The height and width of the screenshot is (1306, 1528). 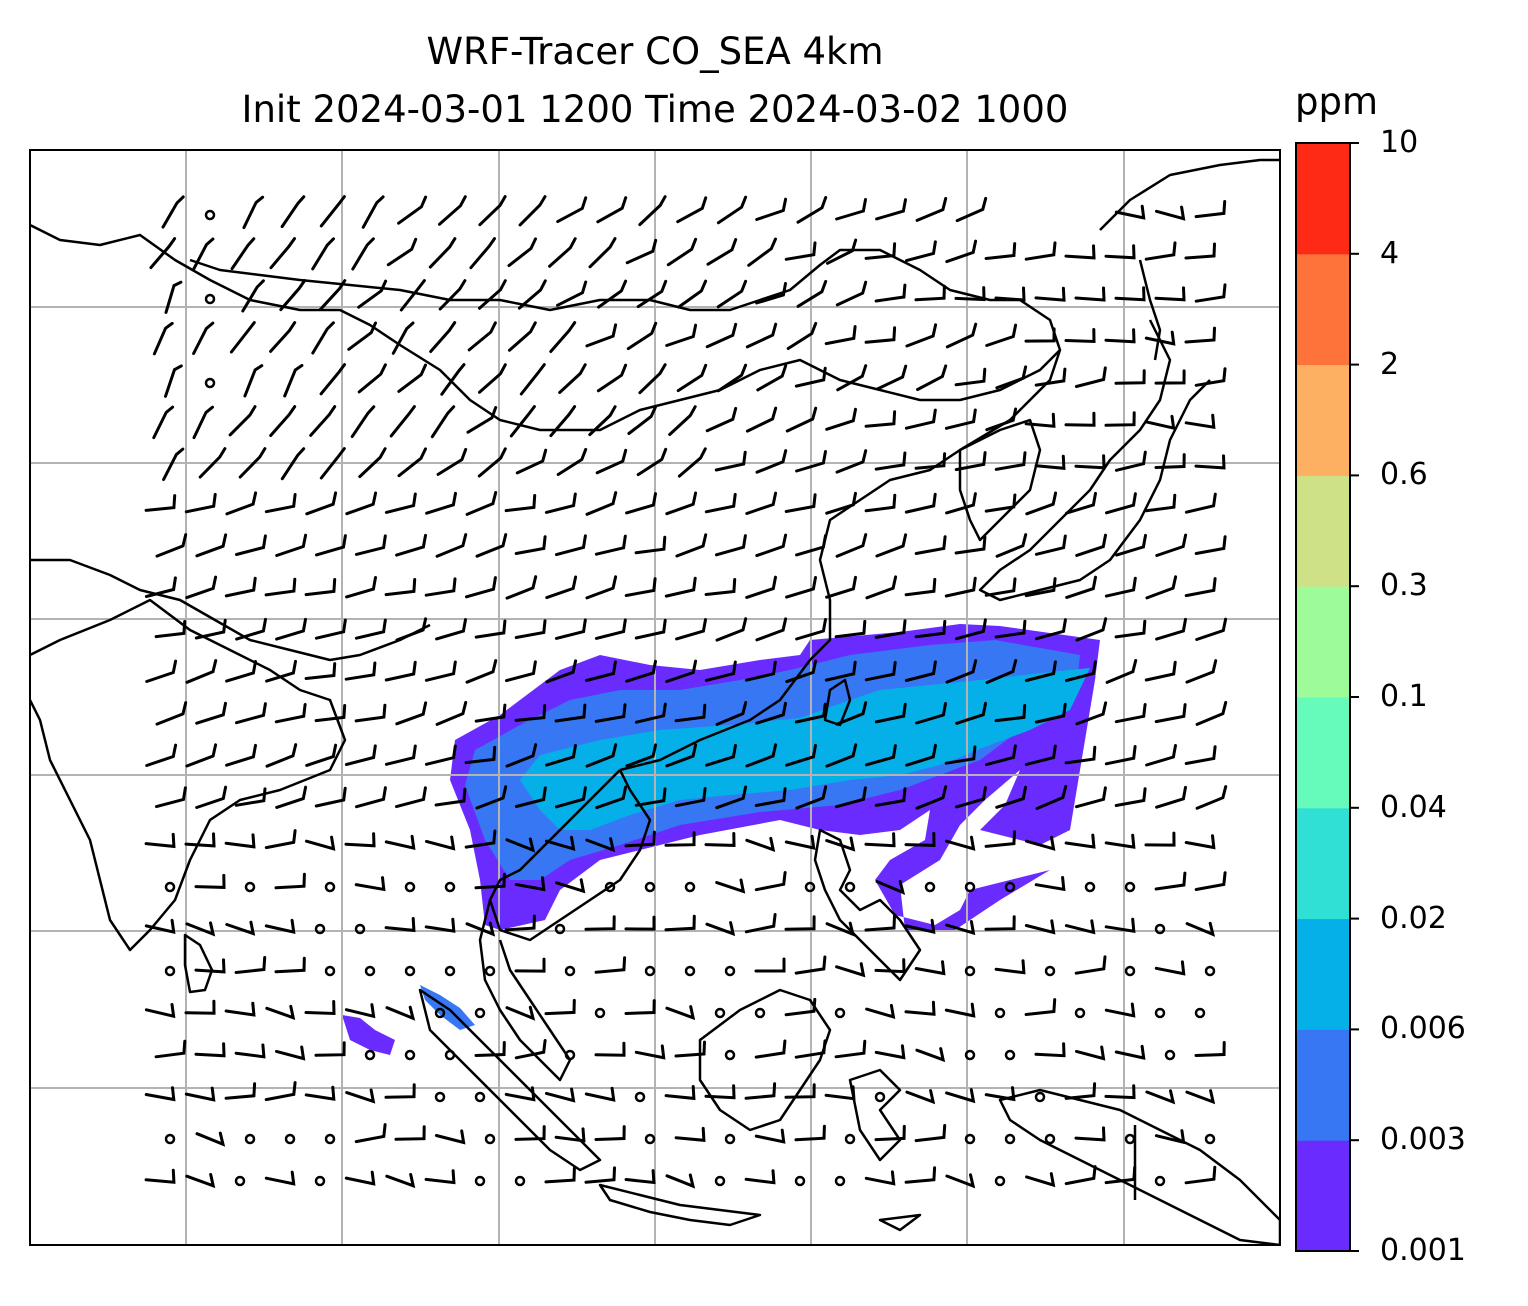 I want to click on coast-japan, so click(x=1094, y=460).